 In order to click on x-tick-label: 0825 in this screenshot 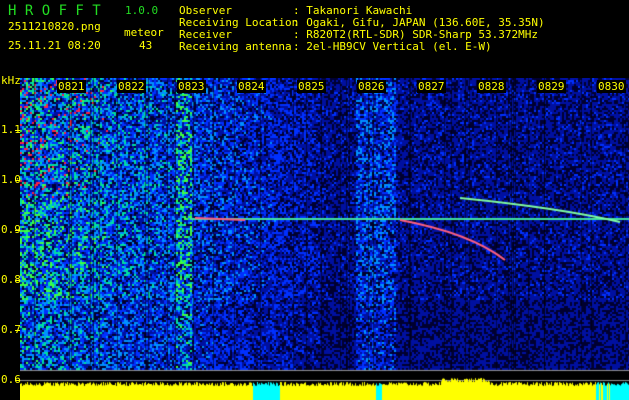, I will do `click(311, 86)`.